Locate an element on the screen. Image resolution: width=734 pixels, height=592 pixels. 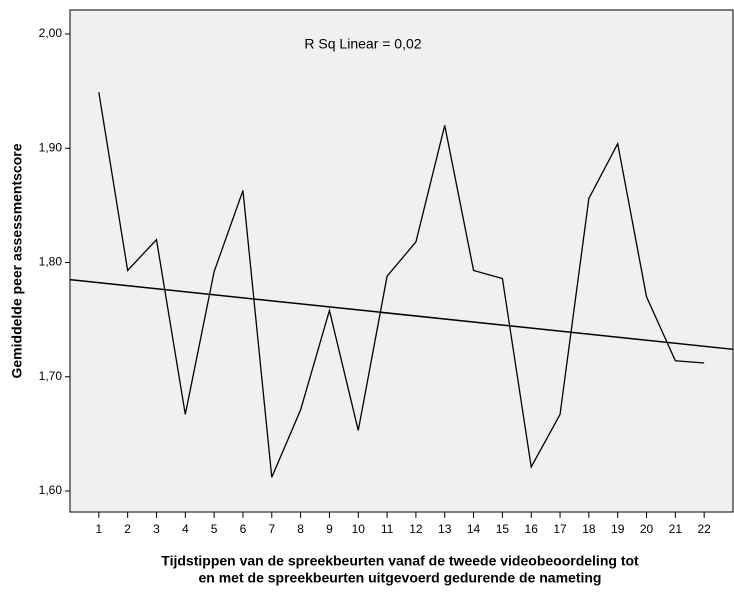
x-tick-label: 19 is located at coordinates (618, 529).